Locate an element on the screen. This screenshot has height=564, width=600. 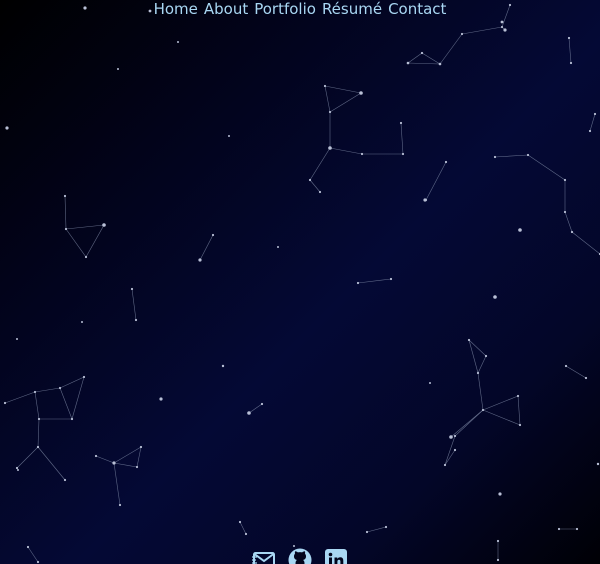
github-link is located at coordinates (300, 556).